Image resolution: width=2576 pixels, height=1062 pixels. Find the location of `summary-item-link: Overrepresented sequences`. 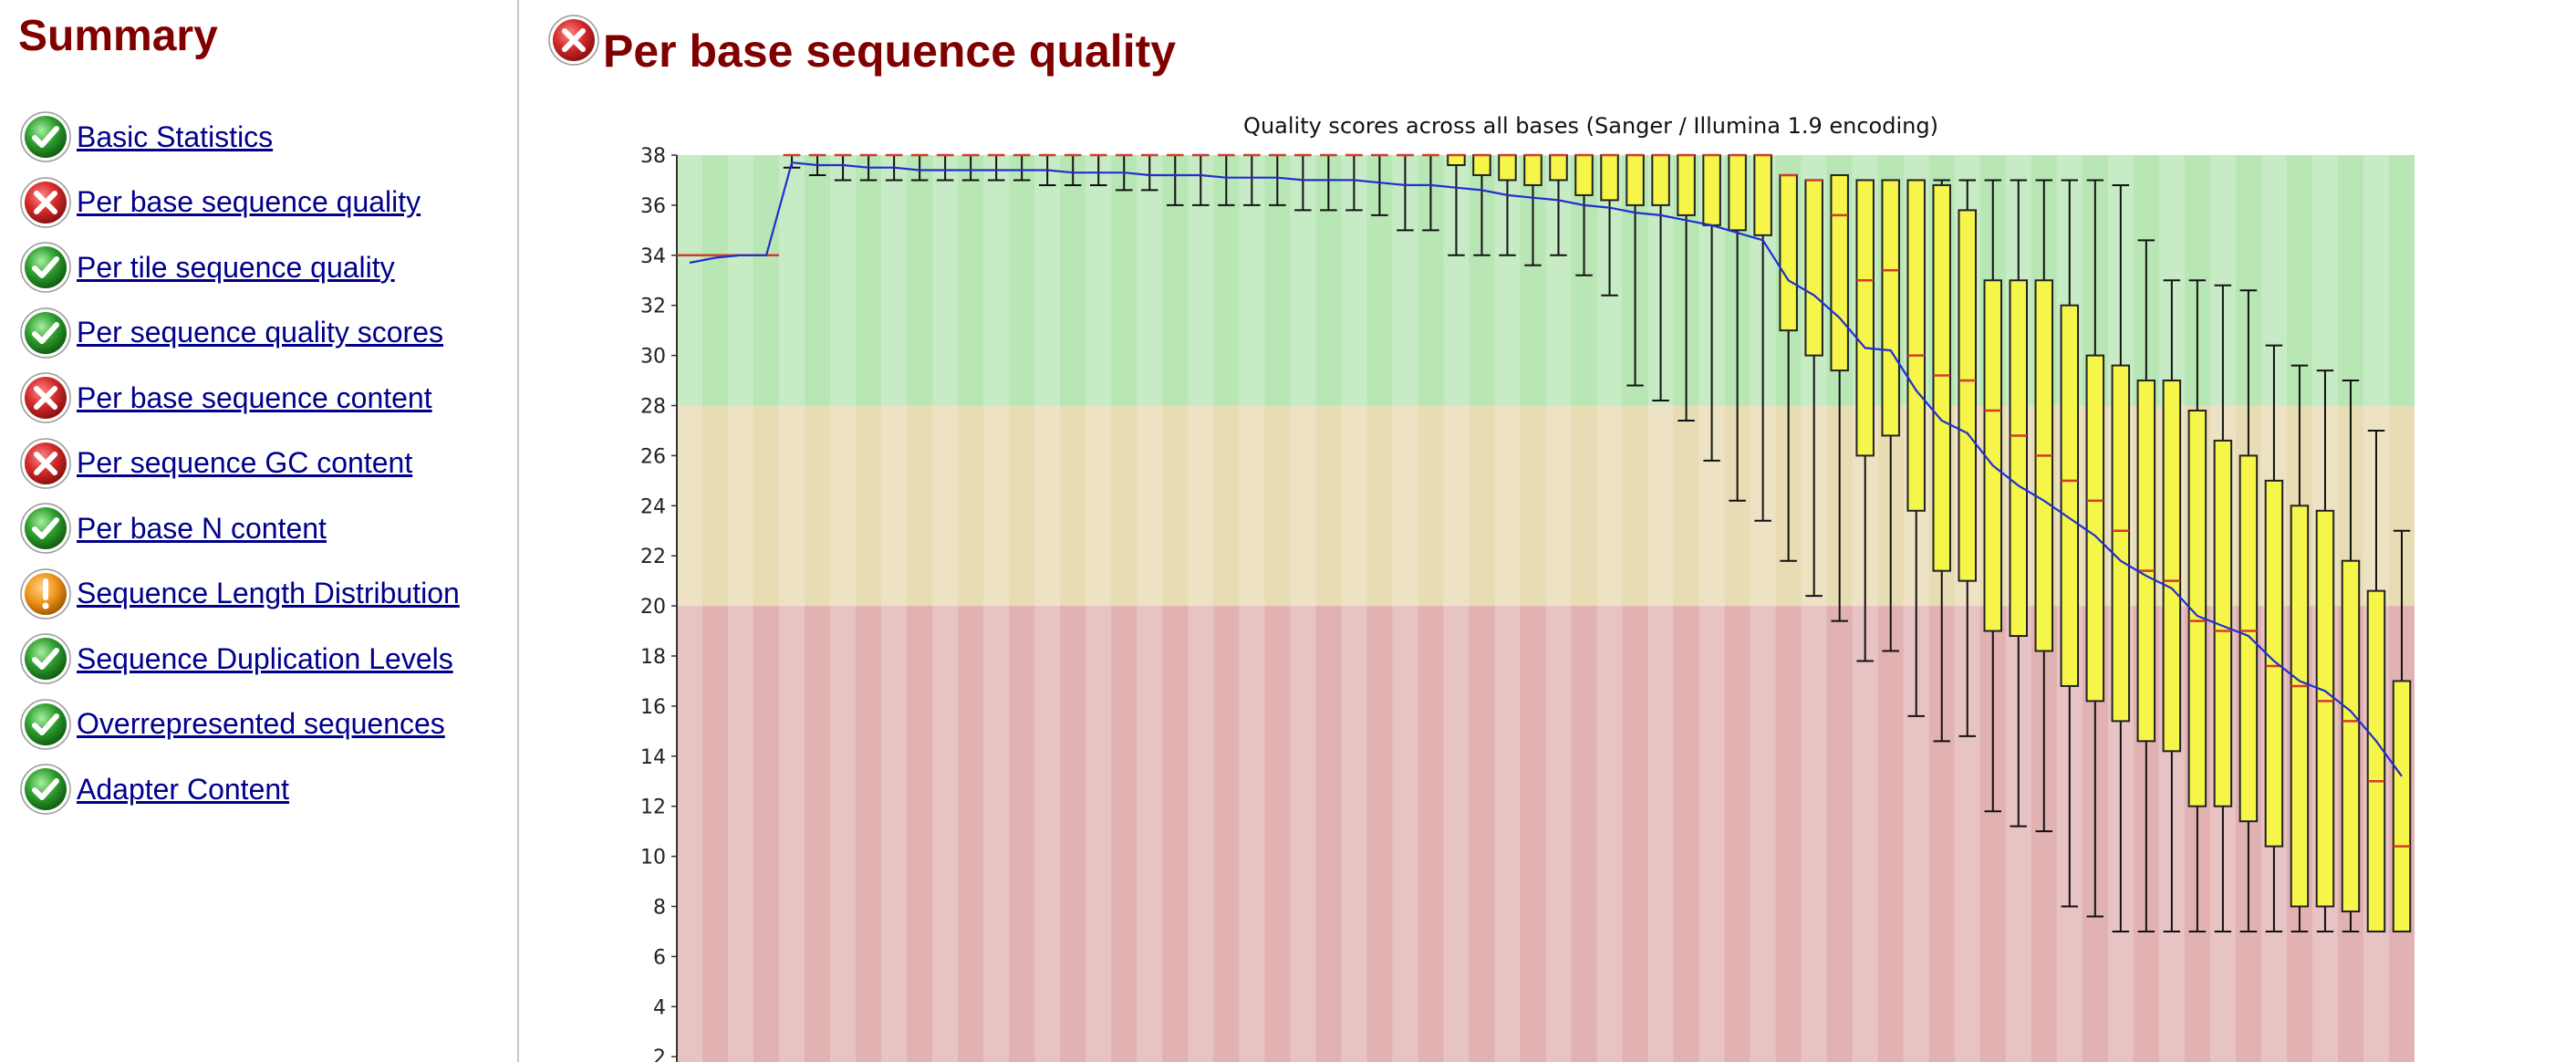

summary-item-link: Overrepresented sequences is located at coordinates (261, 723).